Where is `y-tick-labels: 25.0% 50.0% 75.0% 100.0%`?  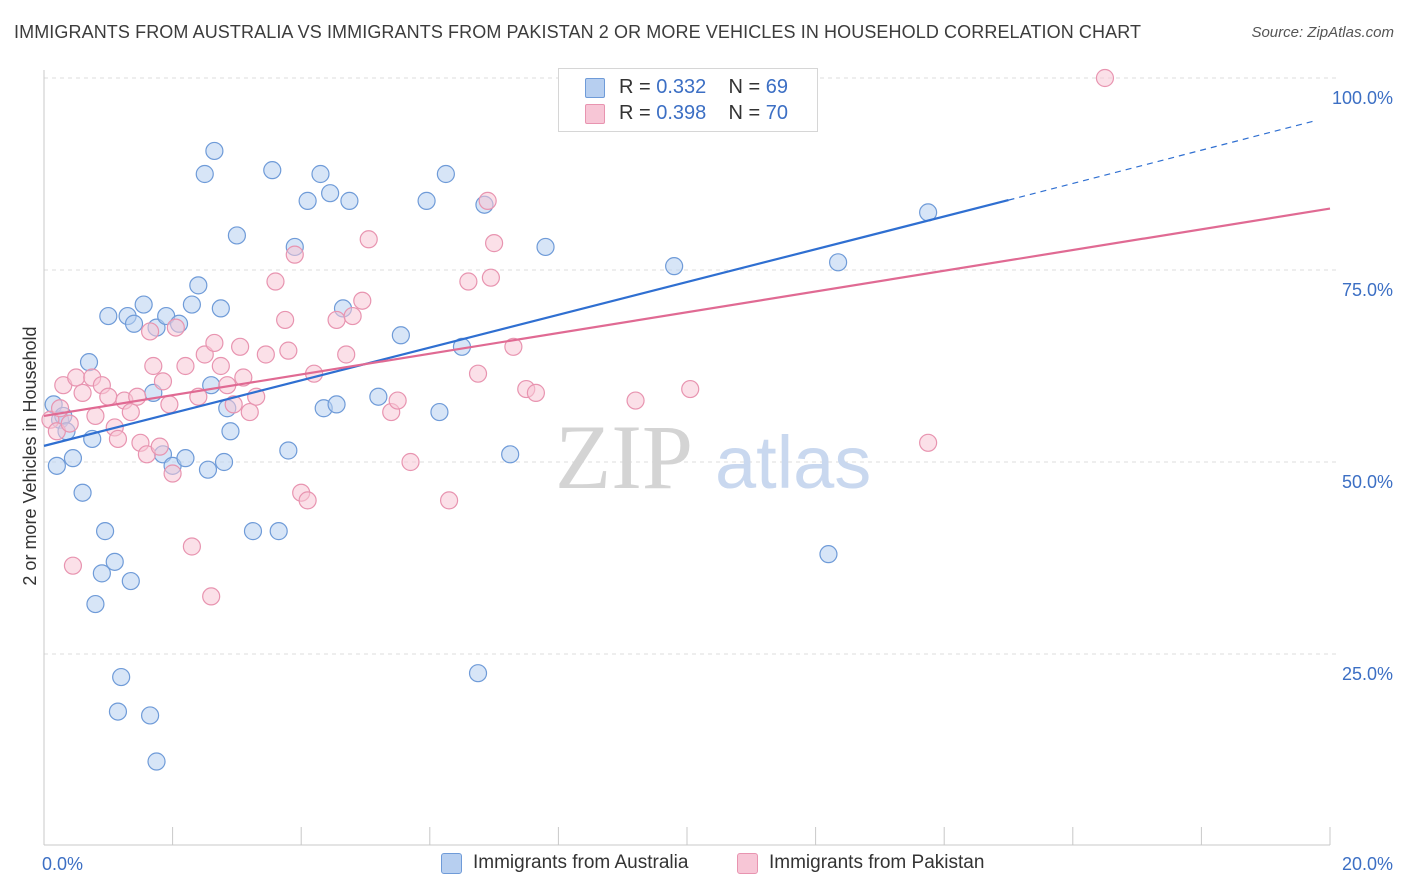
y-tick-labels: 25.0% 50.0% 75.0% 100.0% is located at coordinates (1362, 386).